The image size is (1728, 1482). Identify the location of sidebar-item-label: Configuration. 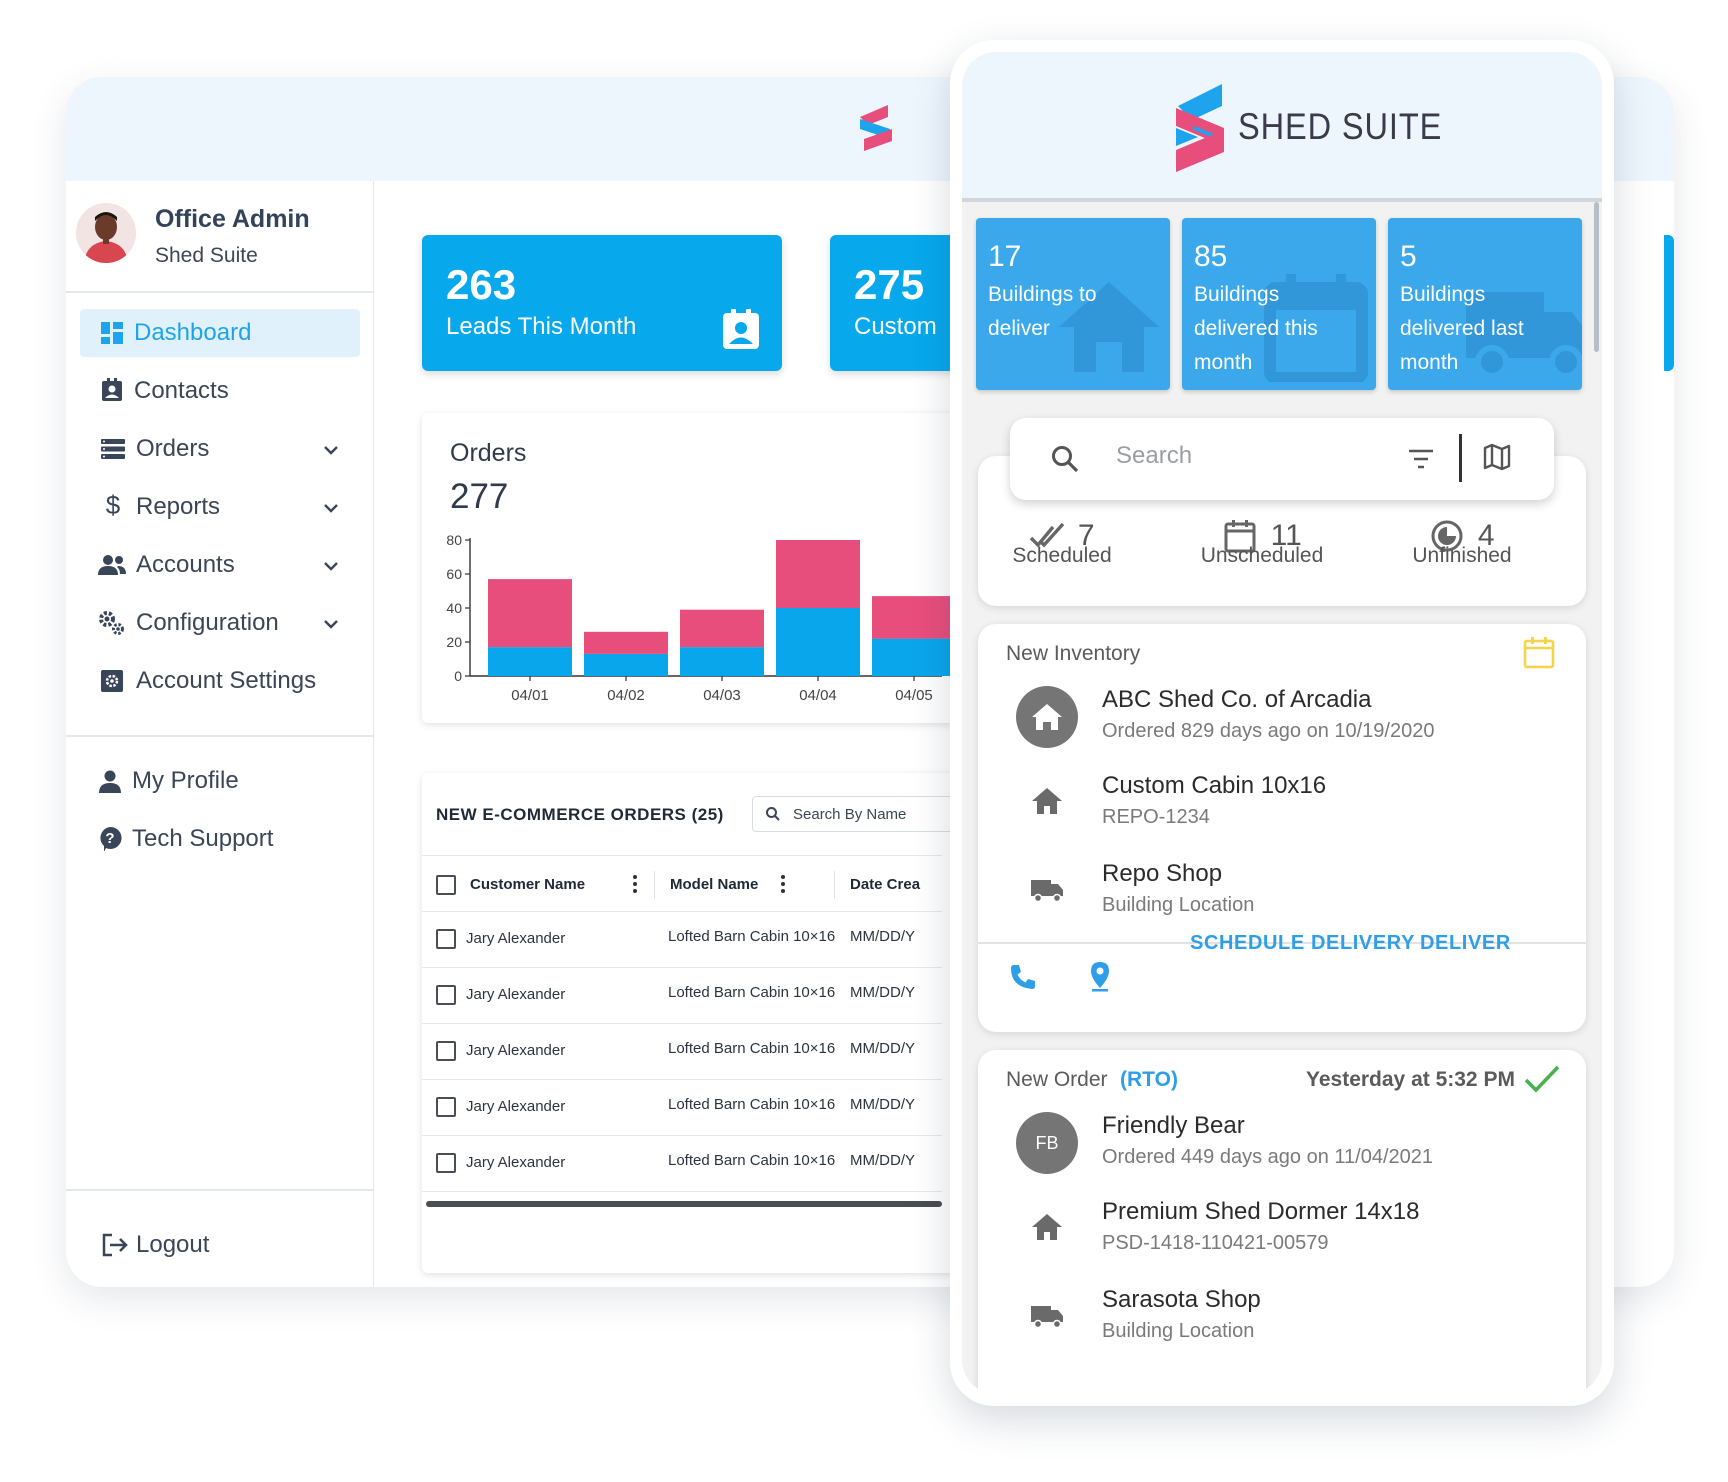
(207, 622).